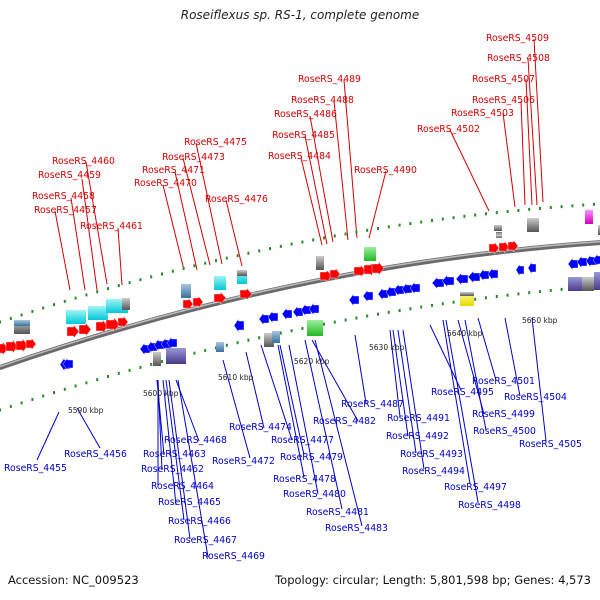 This screenshot has width=600, height=600. Describe the element at coordinates (322, 100) in the screenshot. I see `gene-label-upper: RoseRS_4488` at that location.